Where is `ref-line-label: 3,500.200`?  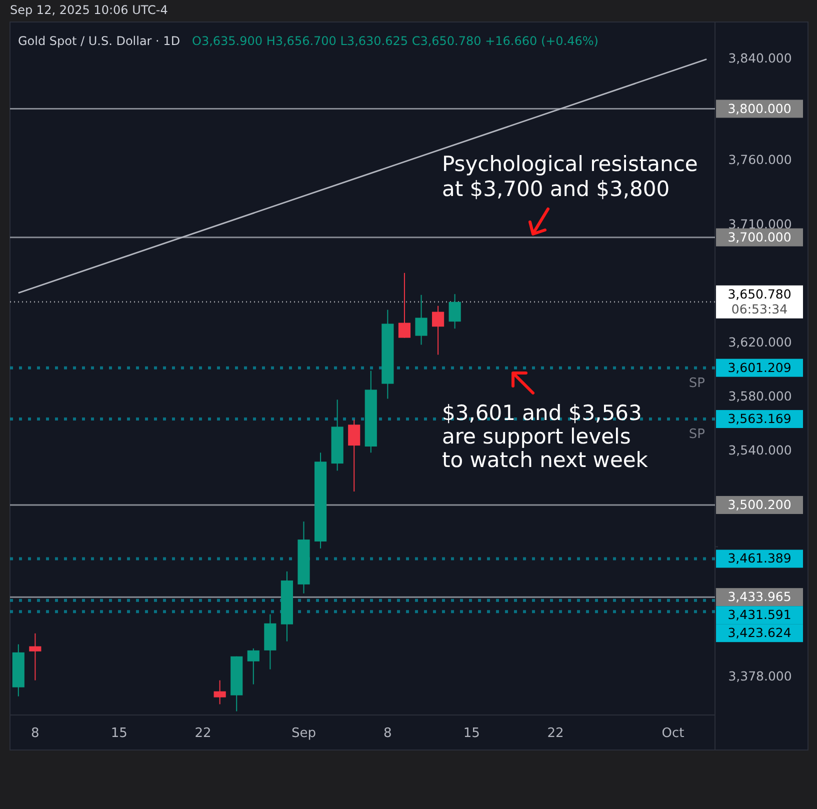
ref-line-label: 3,500.200 is located at coordinates (760, 504).